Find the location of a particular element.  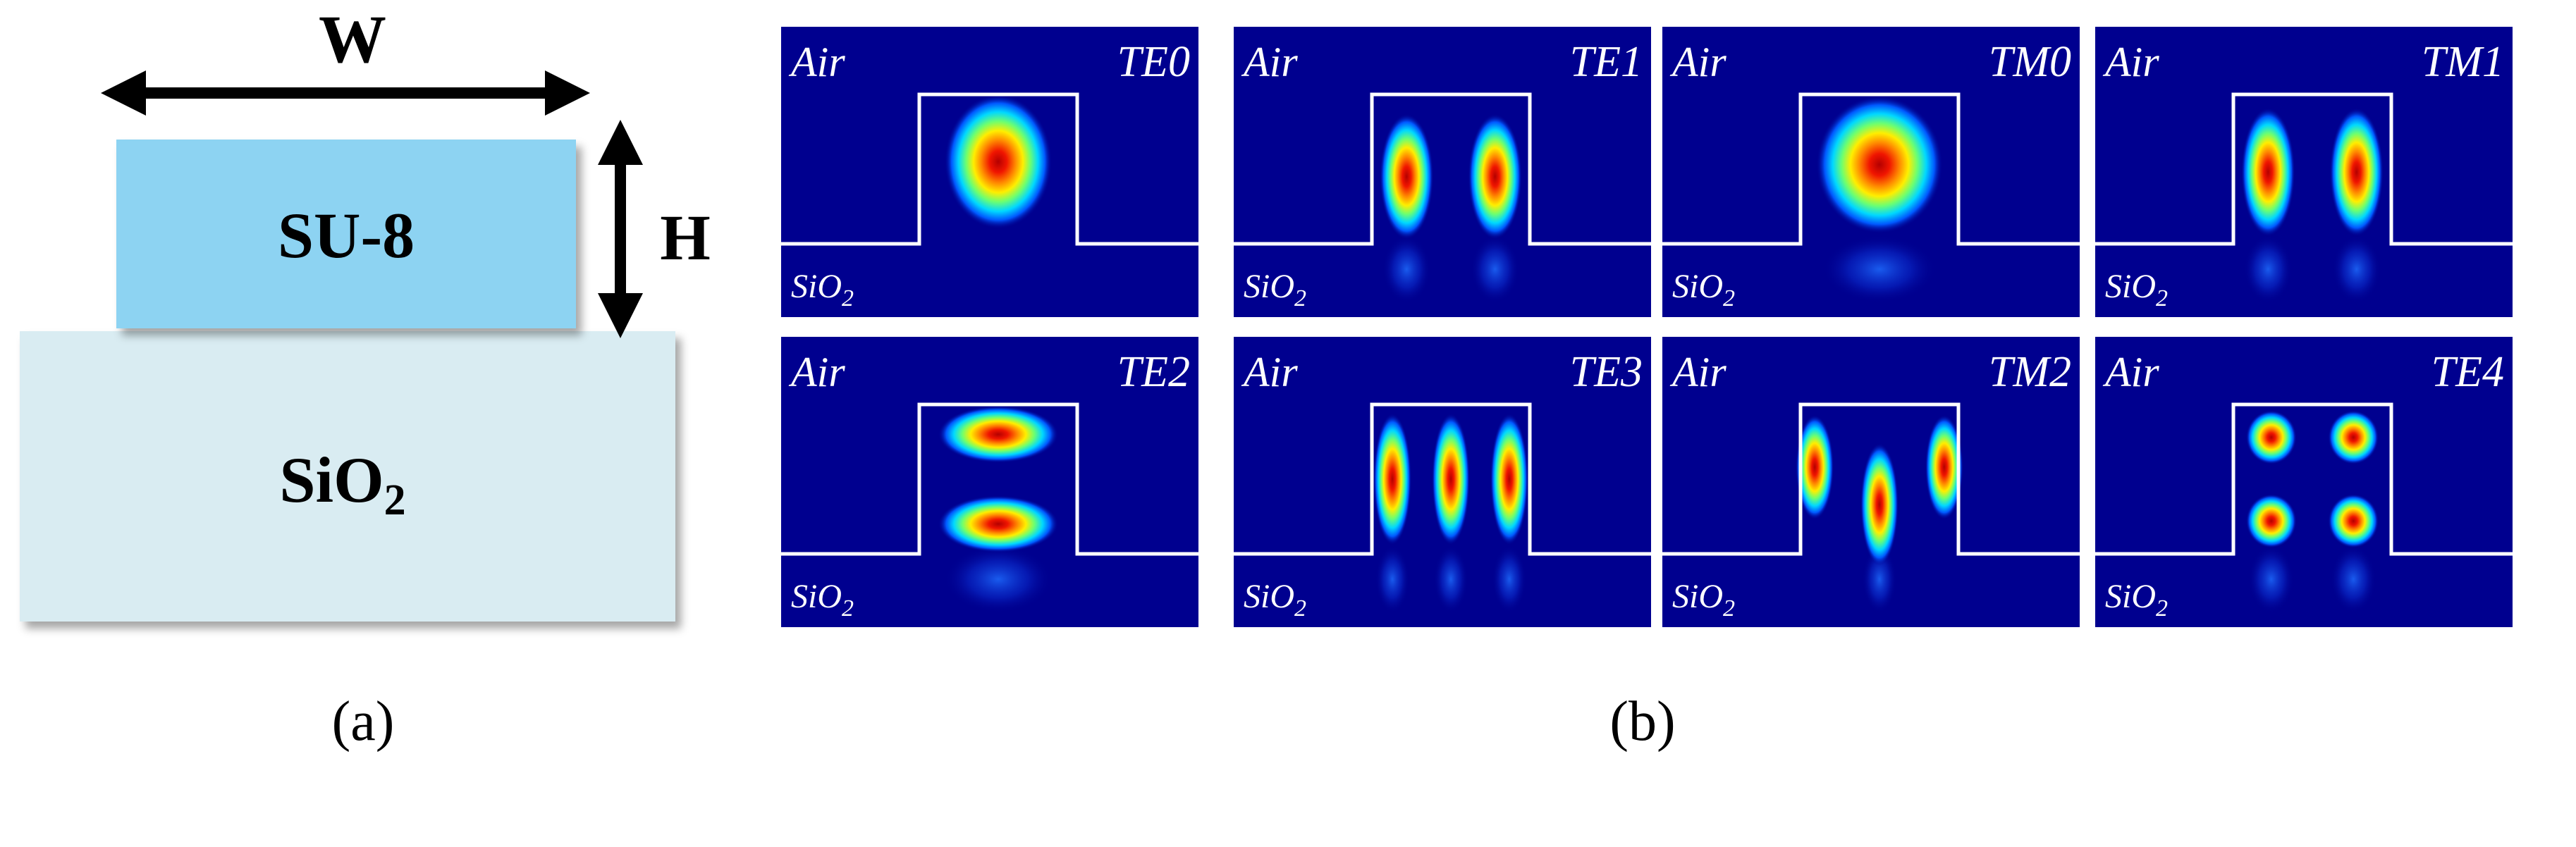

mode-label: TE2 is located at coordinates (1153, 372).